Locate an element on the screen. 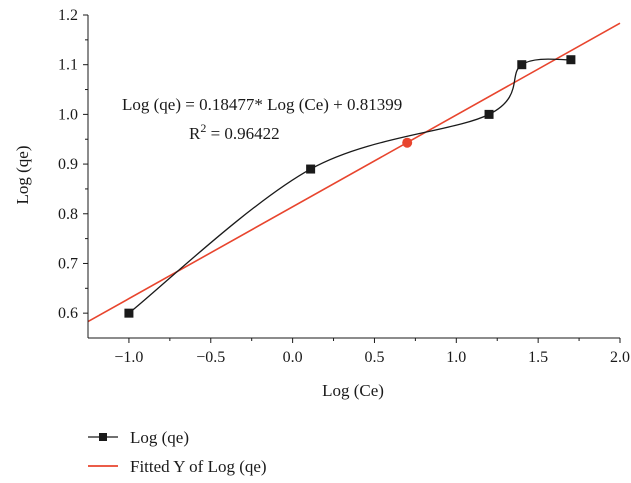  x-tick-label: −1.0 is located at coordinates (128, 357).